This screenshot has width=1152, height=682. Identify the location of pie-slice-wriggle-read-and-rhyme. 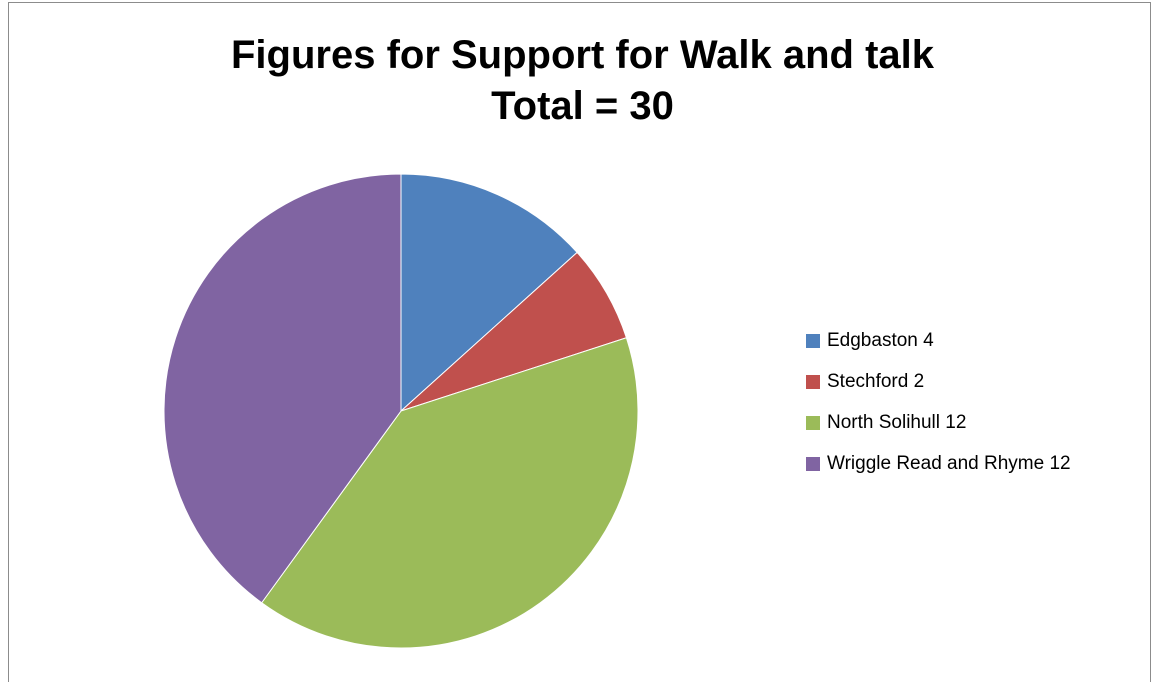
(282, 388).